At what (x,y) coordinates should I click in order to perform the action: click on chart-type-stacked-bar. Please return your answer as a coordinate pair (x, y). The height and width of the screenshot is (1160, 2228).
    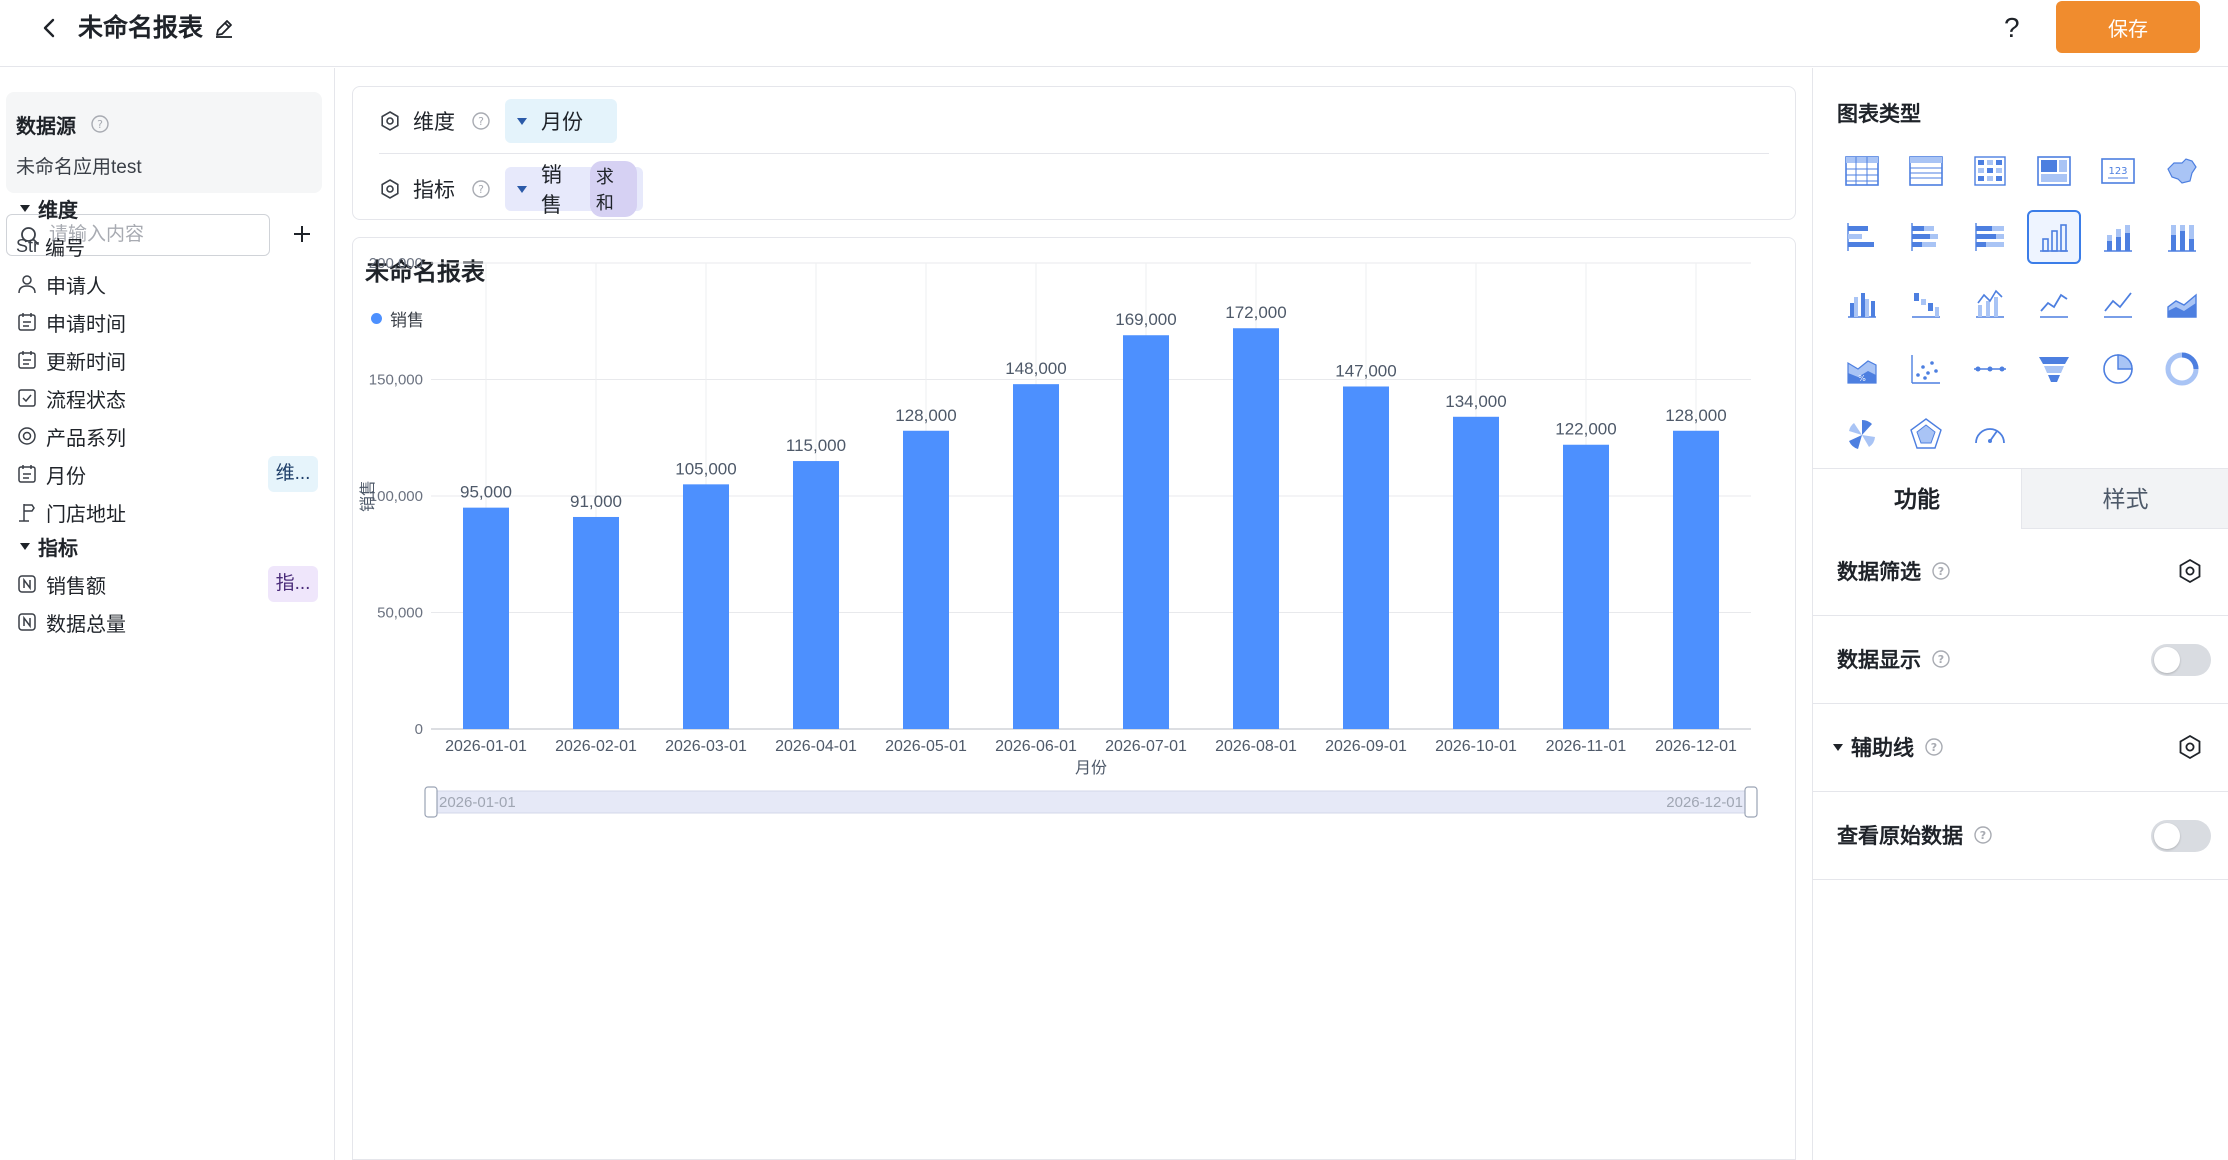
    Looking at the image, I should click on (2118, 237).